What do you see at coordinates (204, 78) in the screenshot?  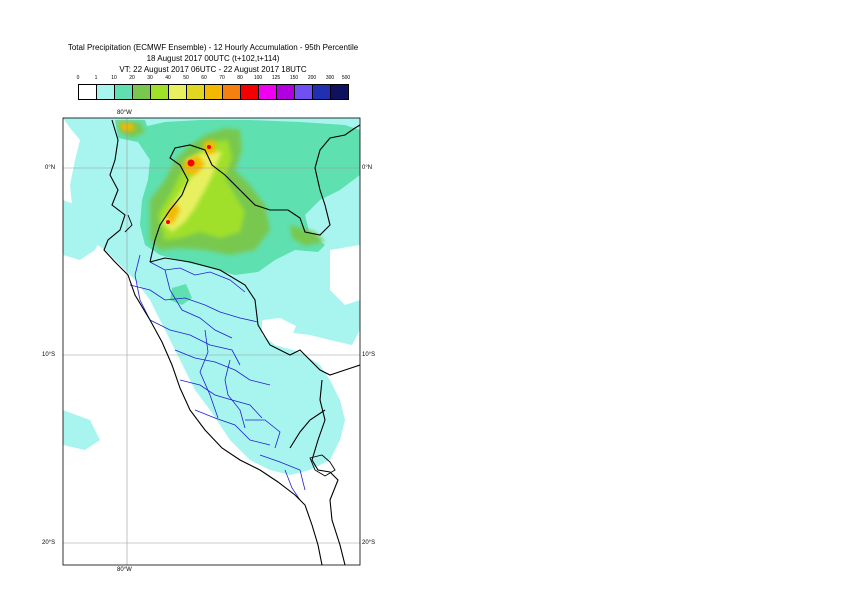 I see `legend-tick-label: 60` at bounding box center [204, 78].